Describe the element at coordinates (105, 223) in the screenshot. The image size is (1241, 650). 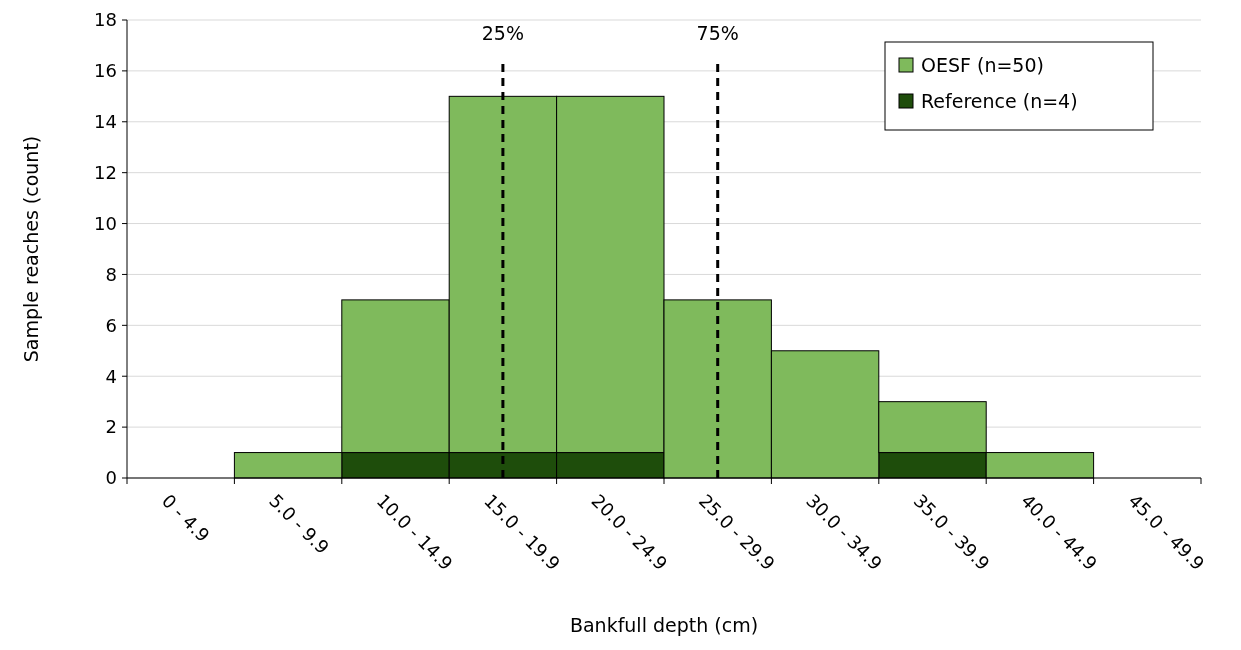
I see `y-tick-label: 10` at that location.